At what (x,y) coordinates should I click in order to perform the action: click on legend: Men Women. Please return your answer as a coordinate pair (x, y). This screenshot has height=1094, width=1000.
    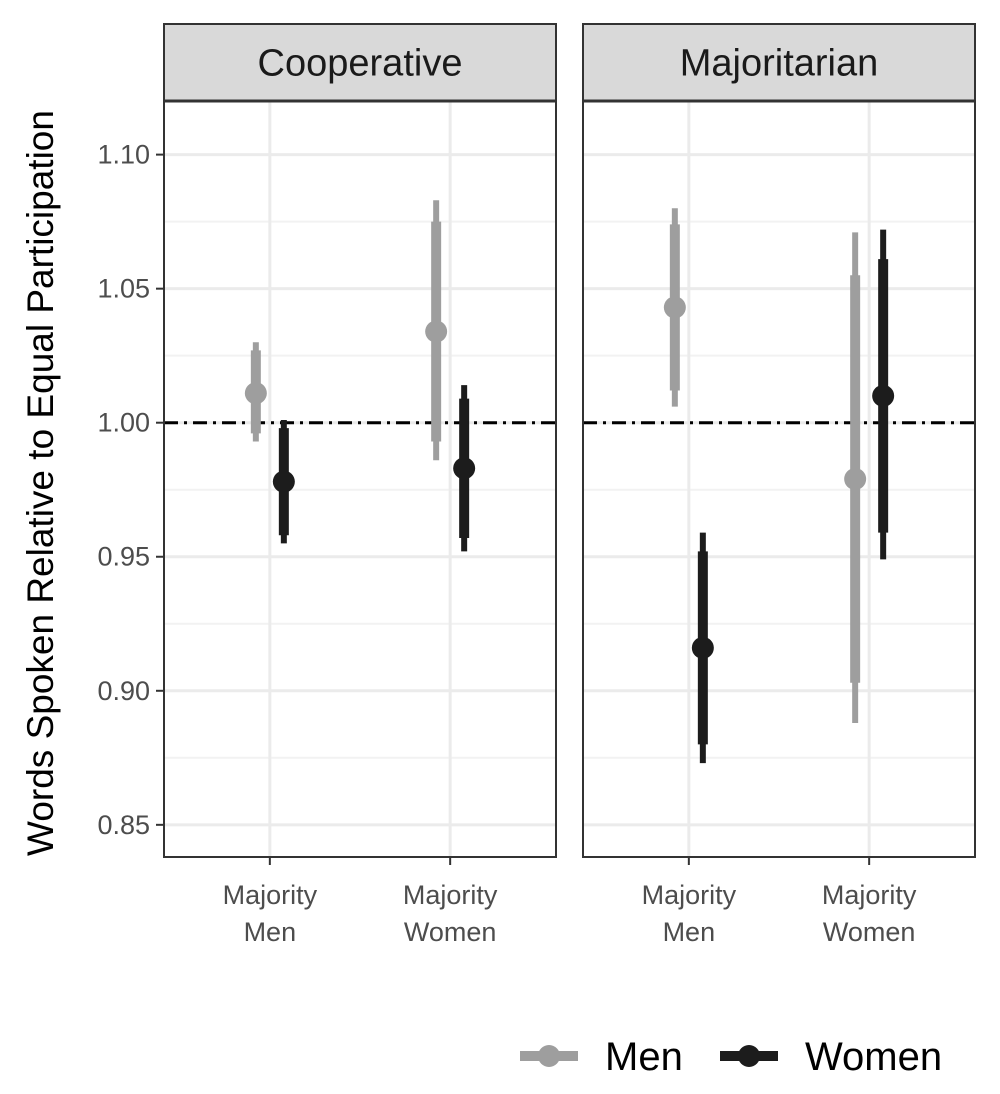
    Looking at the image, I should click on (731, 1057).